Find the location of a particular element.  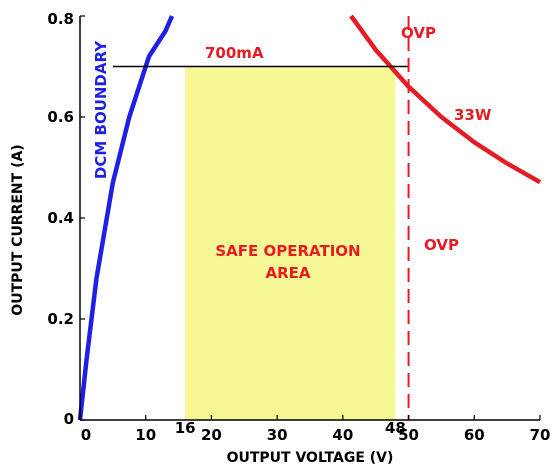

x-axis-title: OUTPUT VOLTAGE (V) is located at coordinates (310, 457).